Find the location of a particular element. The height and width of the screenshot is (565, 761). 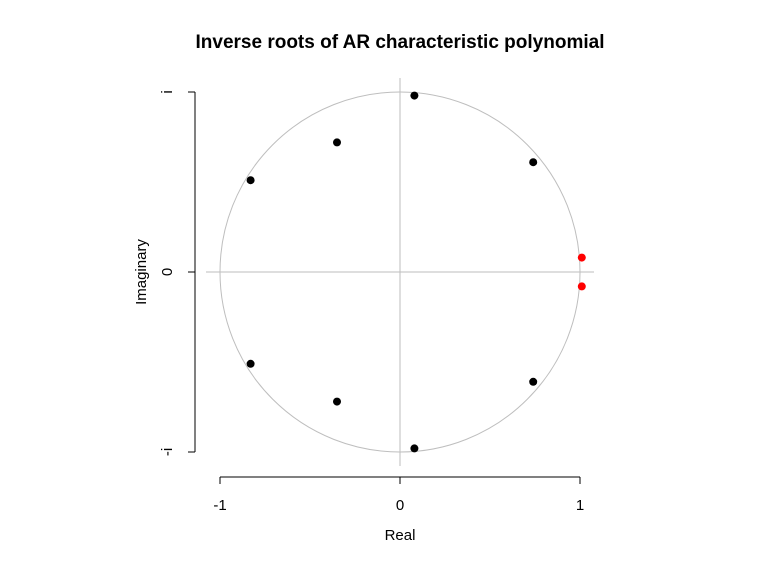

x-axis: -1 0 1 is located at coordinates (398, 495).